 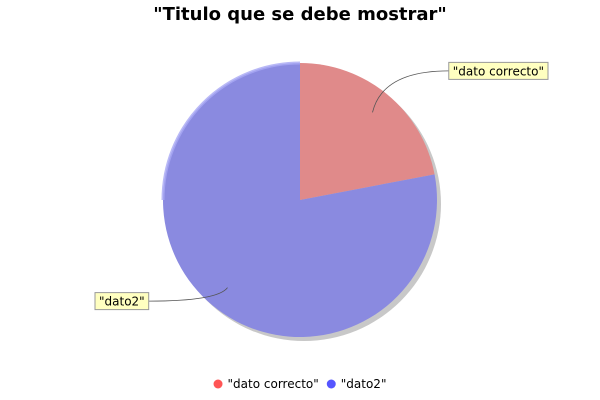 I want to click on legend-label-2: "dato2", so click(x=364, y=384).